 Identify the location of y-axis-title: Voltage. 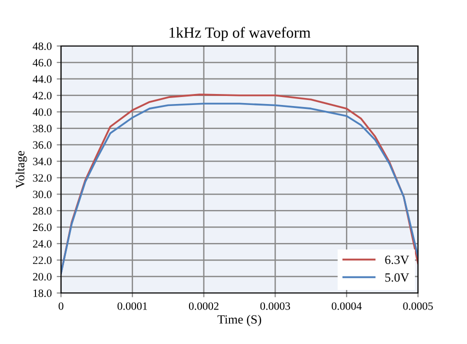
(21, 169).